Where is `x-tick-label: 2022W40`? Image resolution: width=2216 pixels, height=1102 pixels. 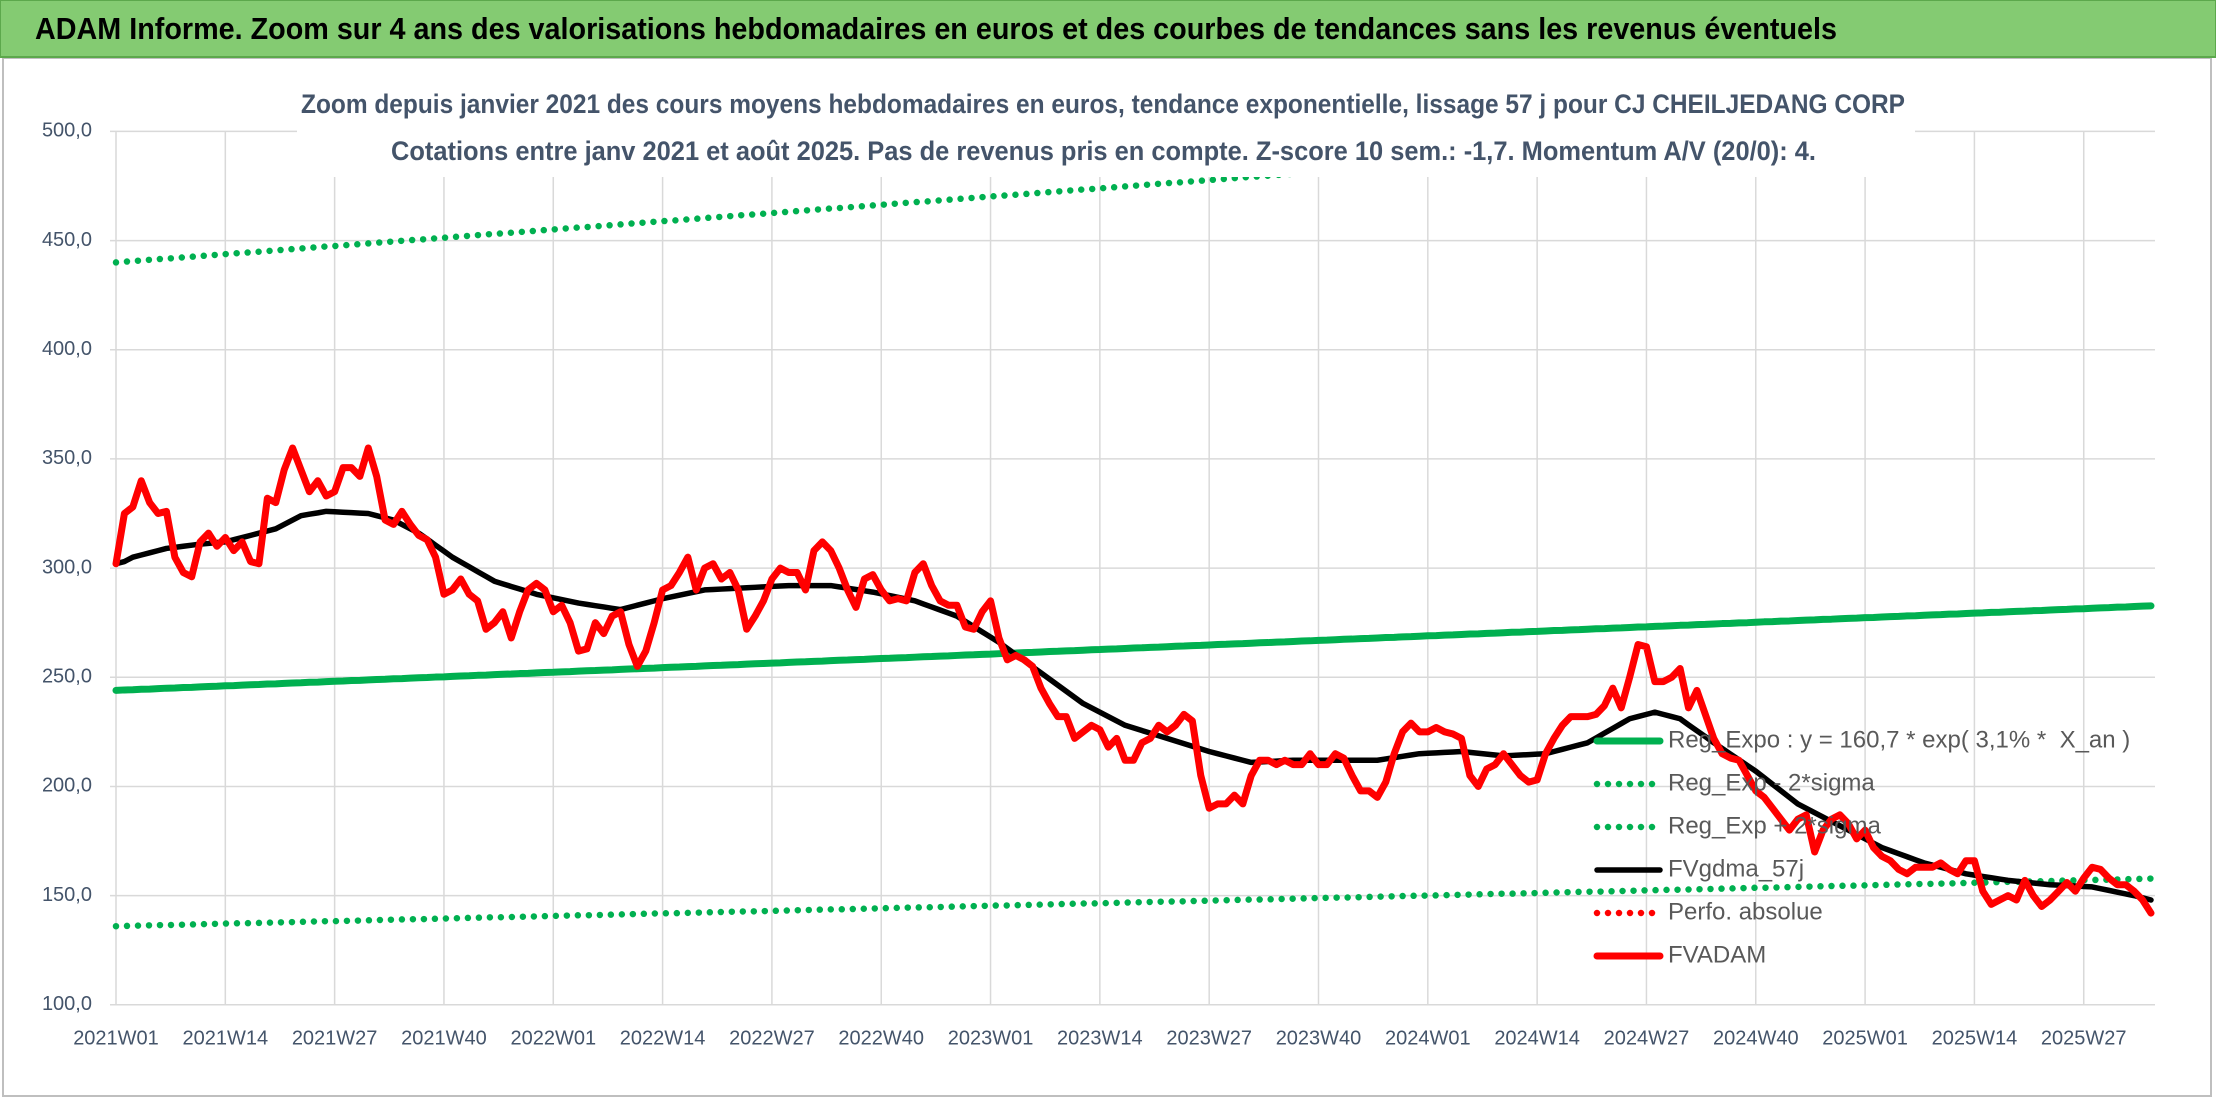 x-tick-label: 2022W40 is located at coordinates (881, 1038).